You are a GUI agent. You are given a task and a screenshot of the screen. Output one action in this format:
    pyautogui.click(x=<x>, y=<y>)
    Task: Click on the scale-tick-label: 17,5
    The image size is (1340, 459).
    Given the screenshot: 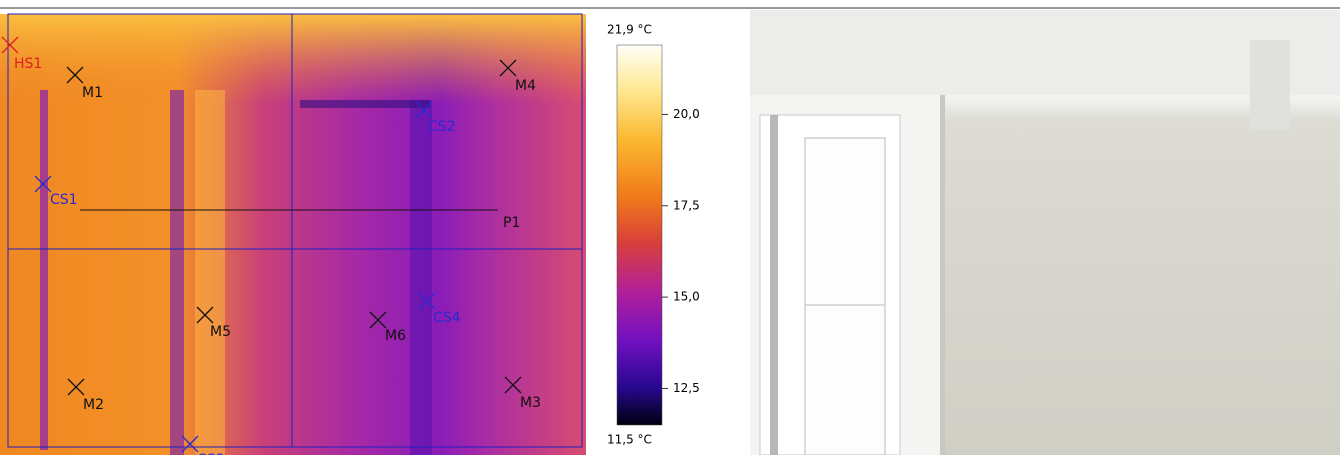 What is the action you would take?
    pyautogui.click(x=686, y=205)
    